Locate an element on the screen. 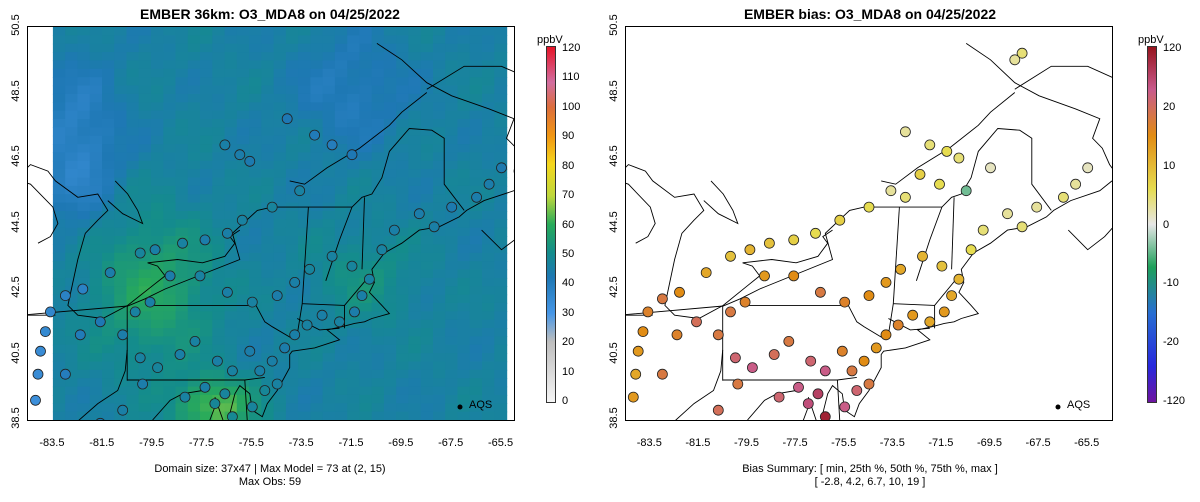 This screenshot has width=1200, height=502. right-x-tick-label: -77.5 is located at coordinates (795, 443).